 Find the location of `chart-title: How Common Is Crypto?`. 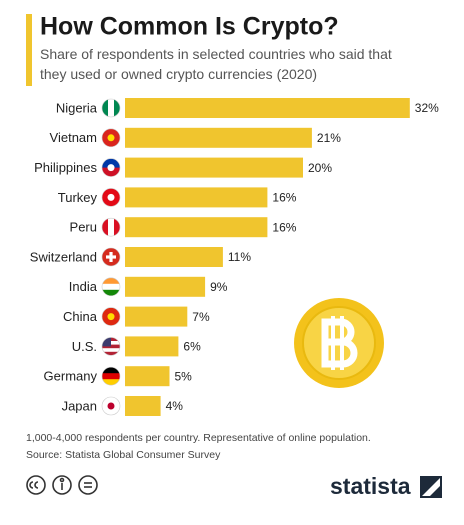

chart-title: How Common Is Crypto? is located at coordinates (189, 27).